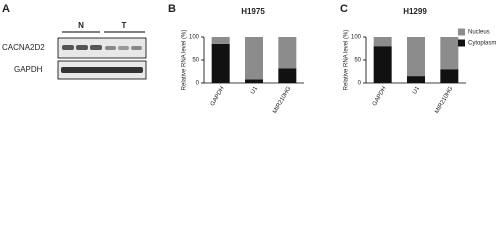 This screenshot has height=240, width=500. Describe the element at coordinates (124, 25) in the screenshot. I see `group-label: T` at that location.